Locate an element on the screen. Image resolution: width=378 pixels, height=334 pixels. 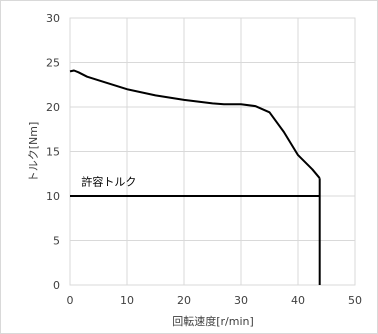
x-tick-label: 20 is located at coordinates (184, 300).